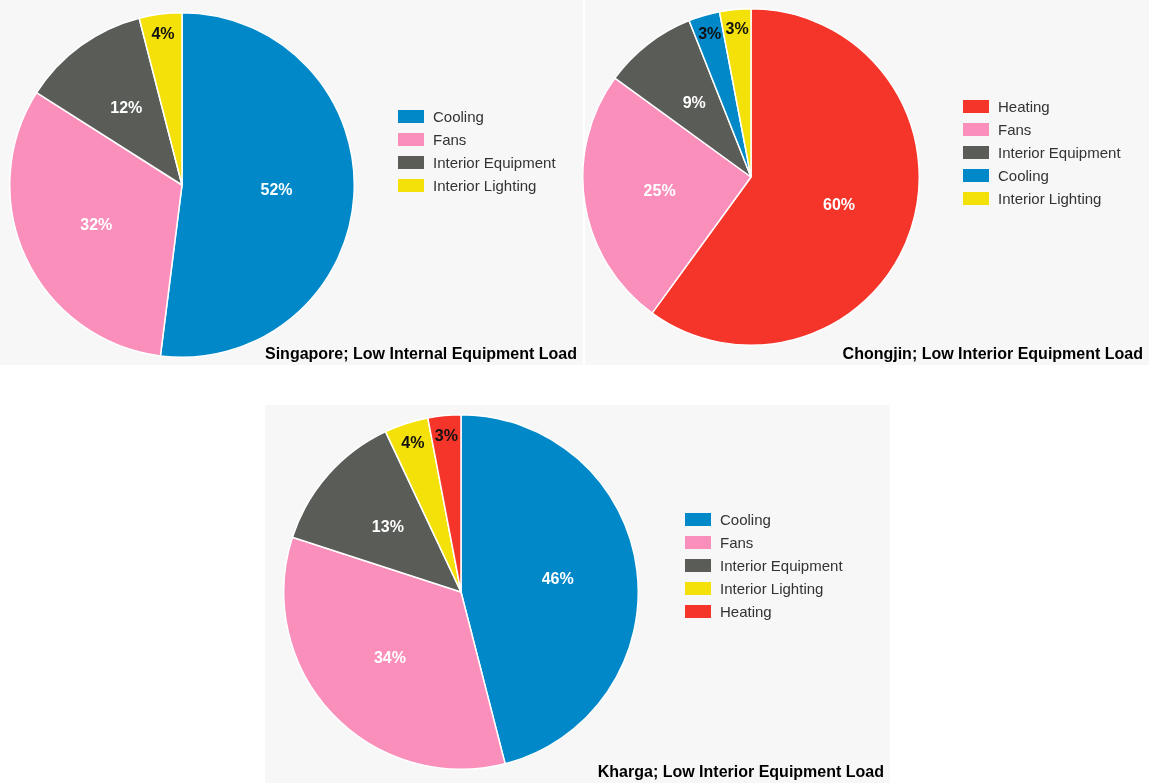 This screenshot has width=1149, height=783. Describe the element at coordinates (96, 224) in the screenshot. I see `data-label: 32%` at that location.